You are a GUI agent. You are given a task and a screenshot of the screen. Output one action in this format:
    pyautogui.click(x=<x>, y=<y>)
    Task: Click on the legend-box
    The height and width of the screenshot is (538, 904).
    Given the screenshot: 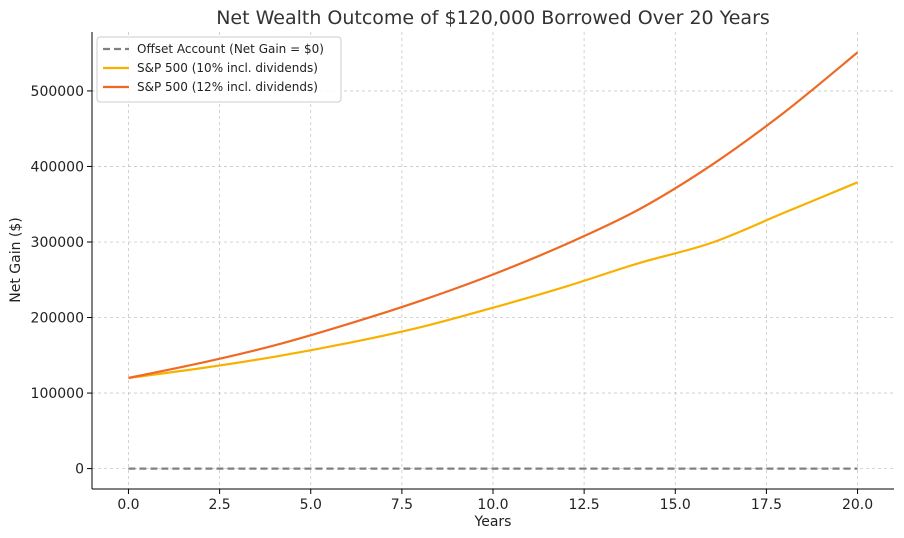 What is the action you would take?
    pyautogui.click(x=219, y=69)
    